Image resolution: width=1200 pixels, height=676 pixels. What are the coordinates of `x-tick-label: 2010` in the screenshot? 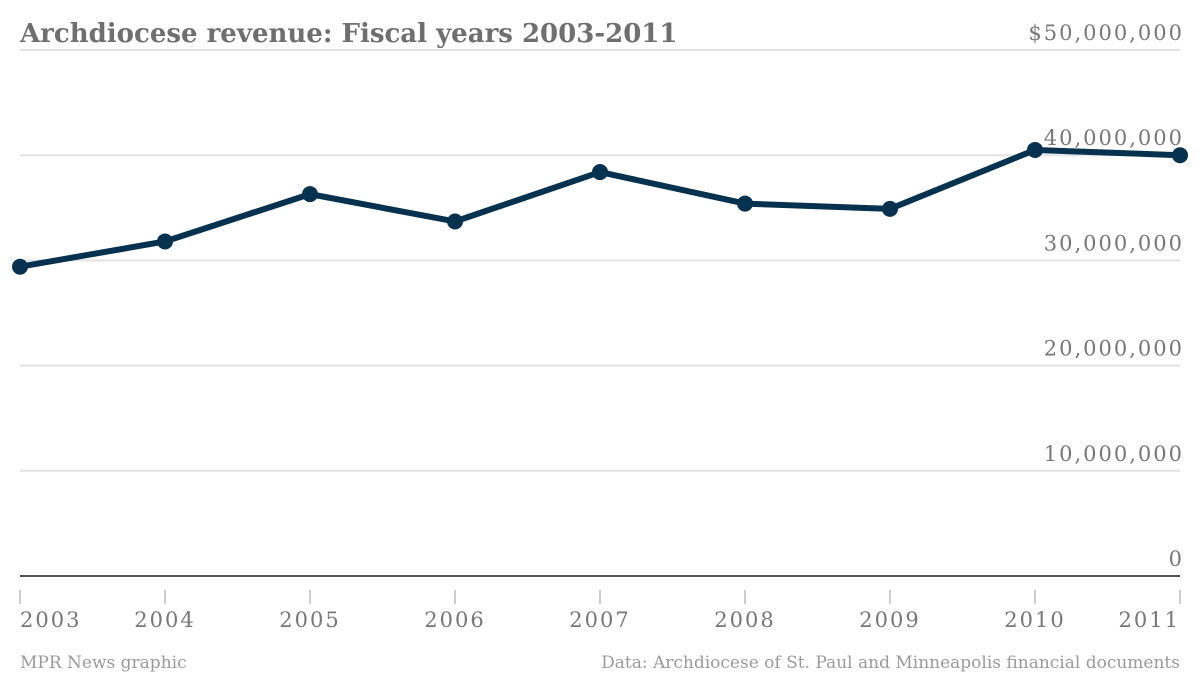 It's located at (1034, 620).